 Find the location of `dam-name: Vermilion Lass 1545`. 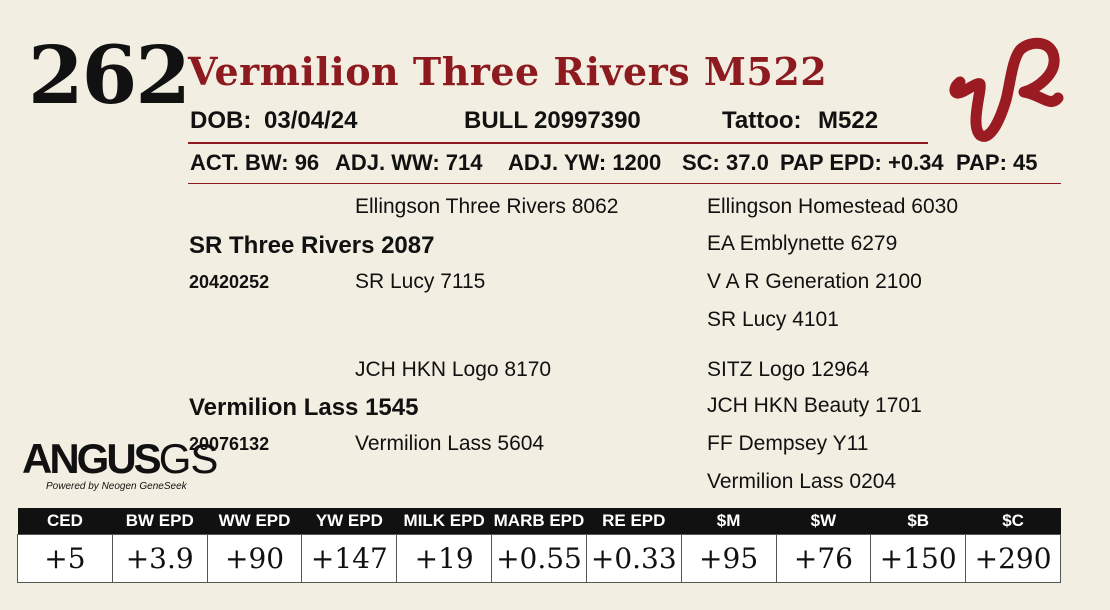

dam-name: Vermilion Lass 1545 is located at coordinates (304, 407).